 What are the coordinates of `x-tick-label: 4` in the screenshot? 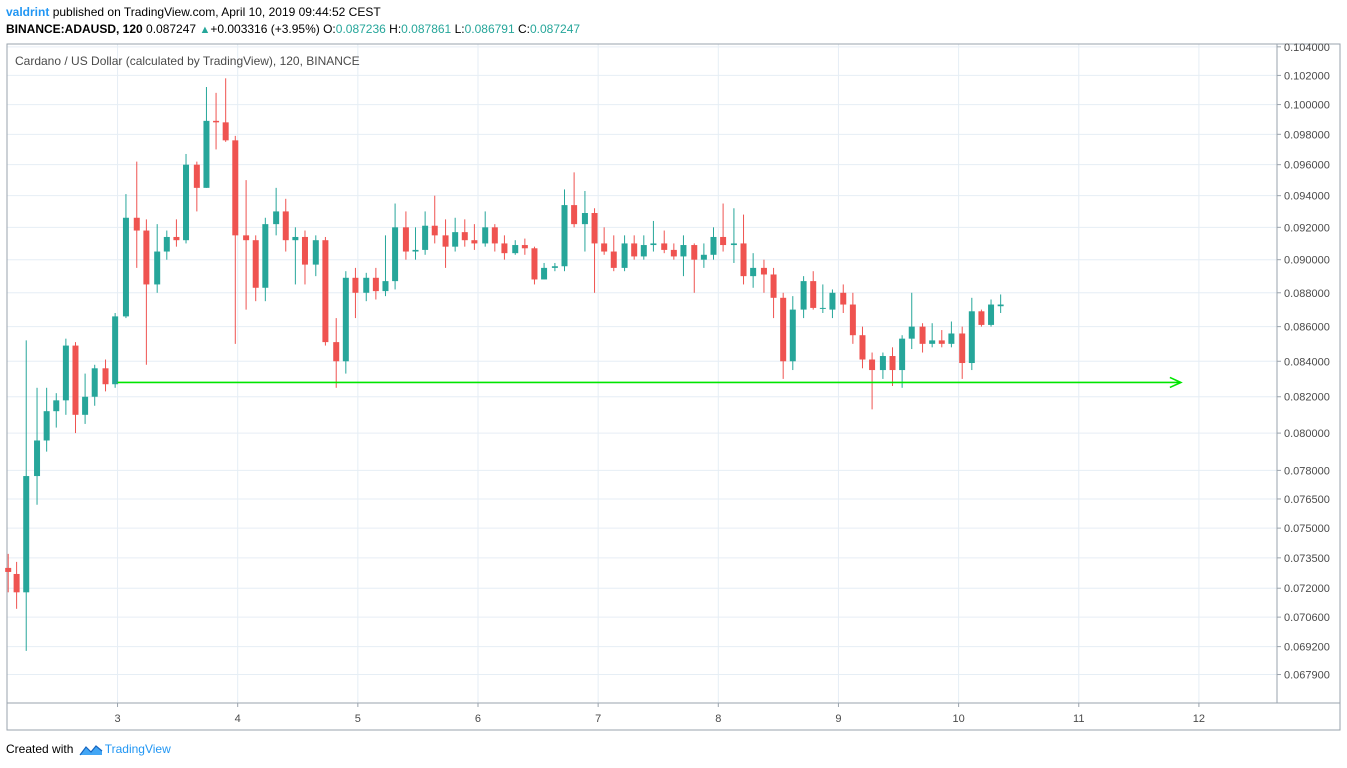 It's located at (238, 719).